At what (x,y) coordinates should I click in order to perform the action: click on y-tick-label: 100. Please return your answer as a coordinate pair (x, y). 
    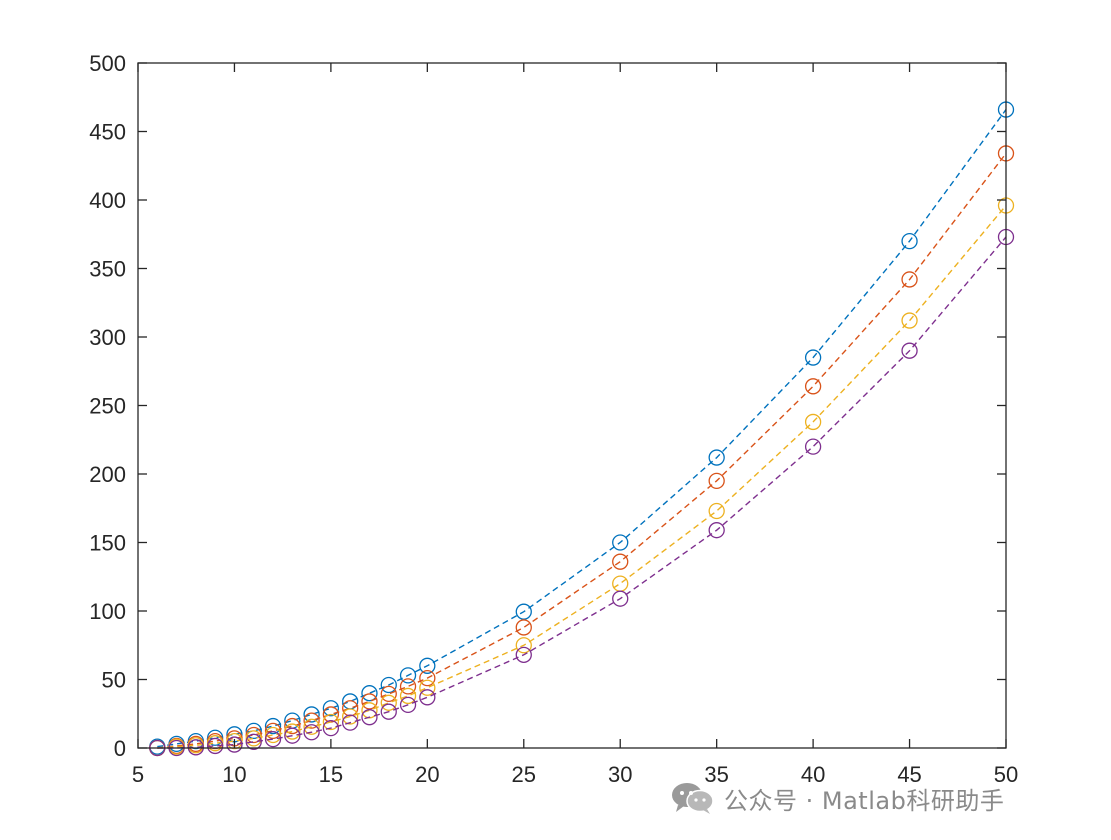
    Looking at the image, I should click on (107, 611).